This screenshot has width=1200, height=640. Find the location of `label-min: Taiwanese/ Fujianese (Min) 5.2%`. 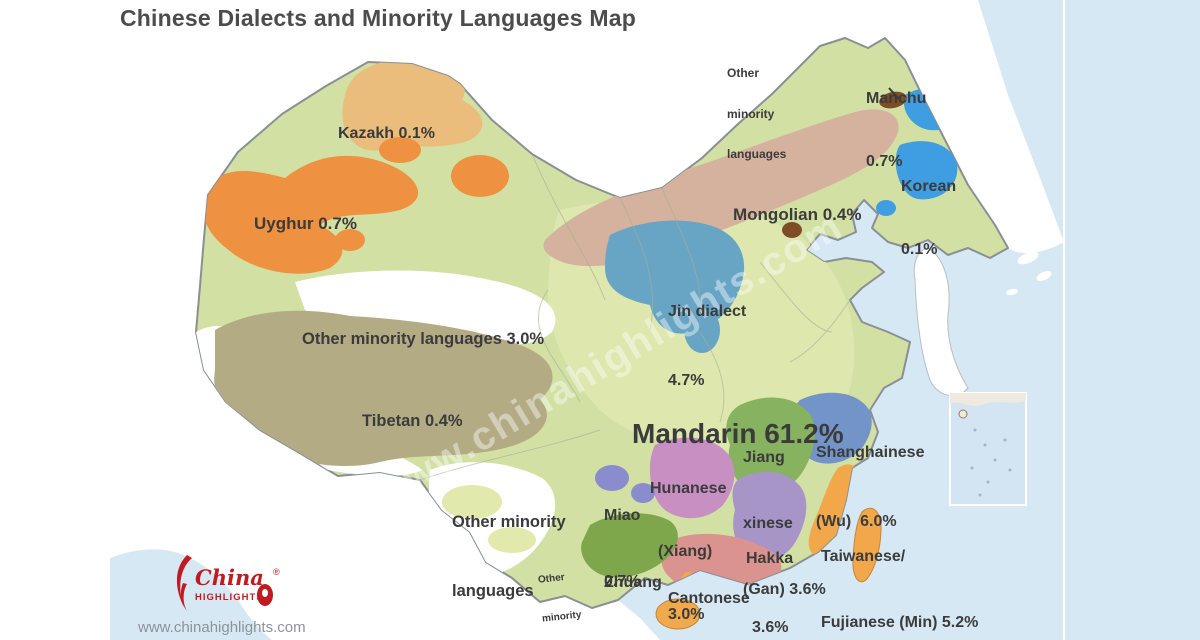

label-min: Taiwanese/ Fujianese (Min) 5.2% is located at coordinates (900, 589).